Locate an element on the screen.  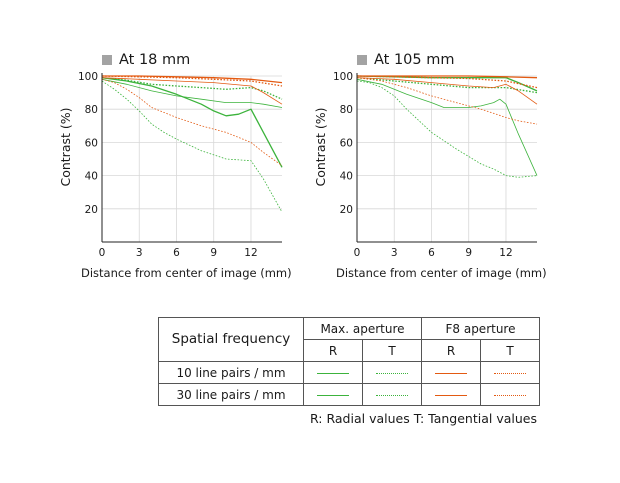
footnote: R: Radial values T: Tangential values is located at coordinates (423, 418).